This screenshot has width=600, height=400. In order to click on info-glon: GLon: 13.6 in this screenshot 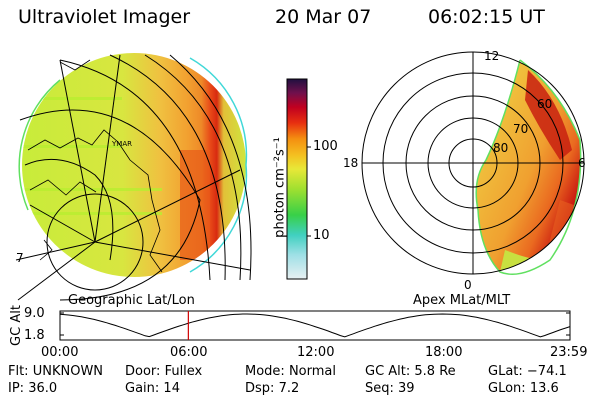, I will do `click(523, 388)`.